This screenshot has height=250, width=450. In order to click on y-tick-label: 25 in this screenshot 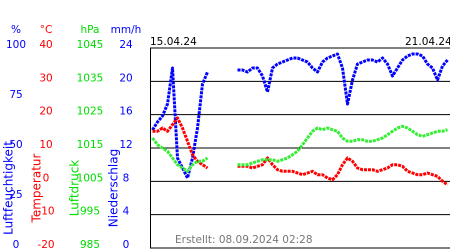, I will do `click(15, 195)`.